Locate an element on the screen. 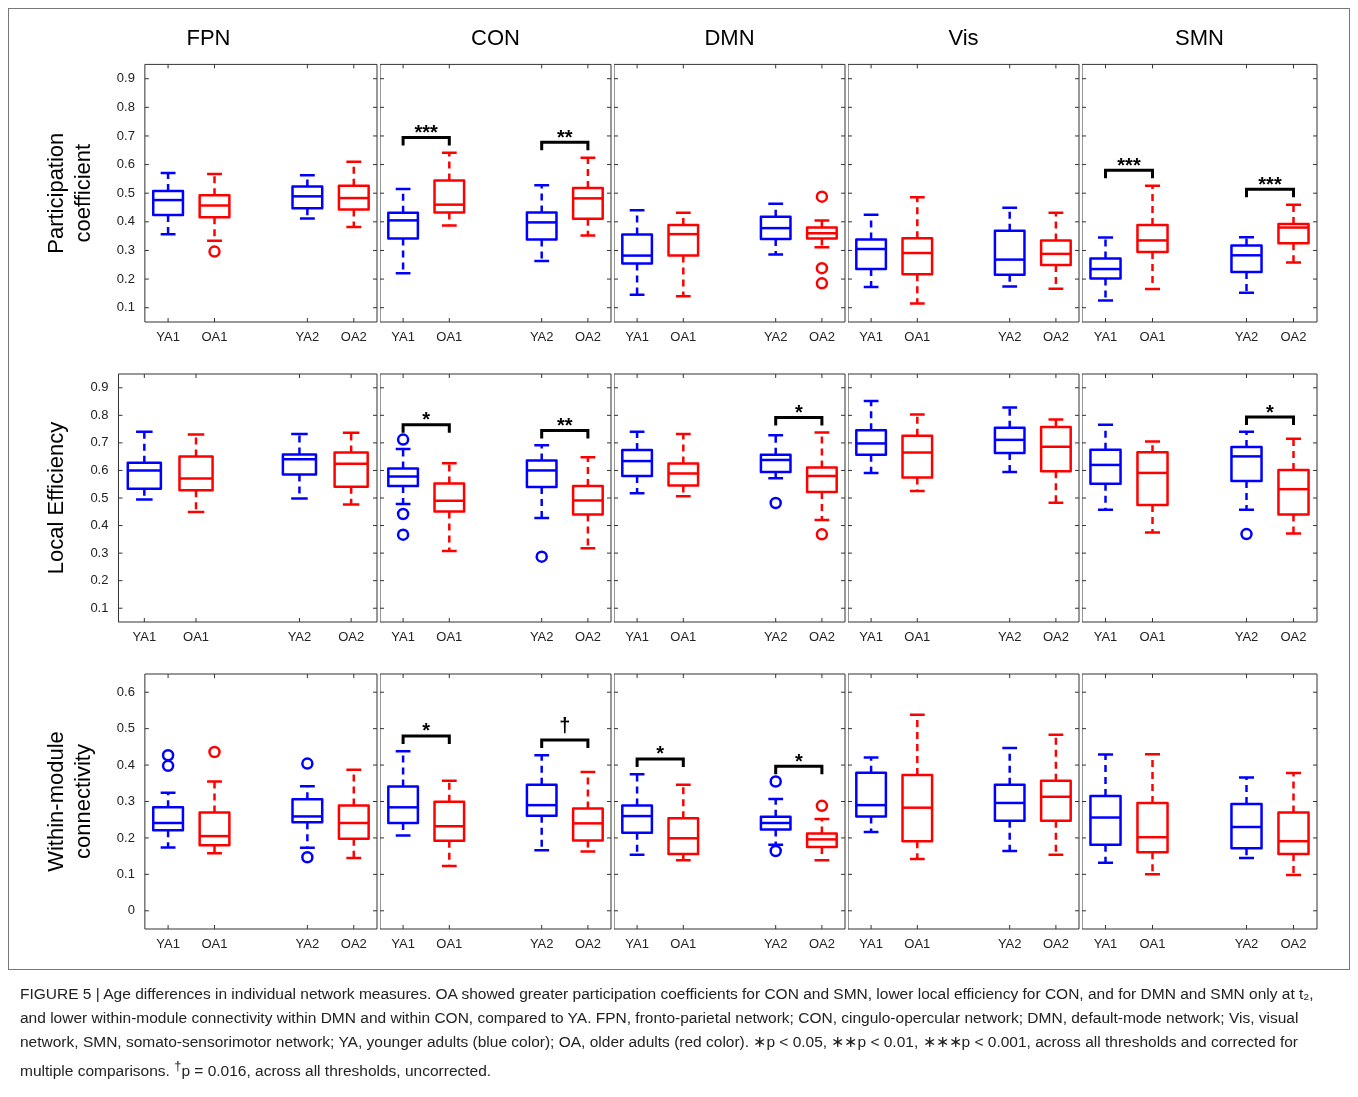 The width and height of the screenshot is (1358, 1097). y-axis-title: Within-module connectivity is located at coordinates (69, 801).